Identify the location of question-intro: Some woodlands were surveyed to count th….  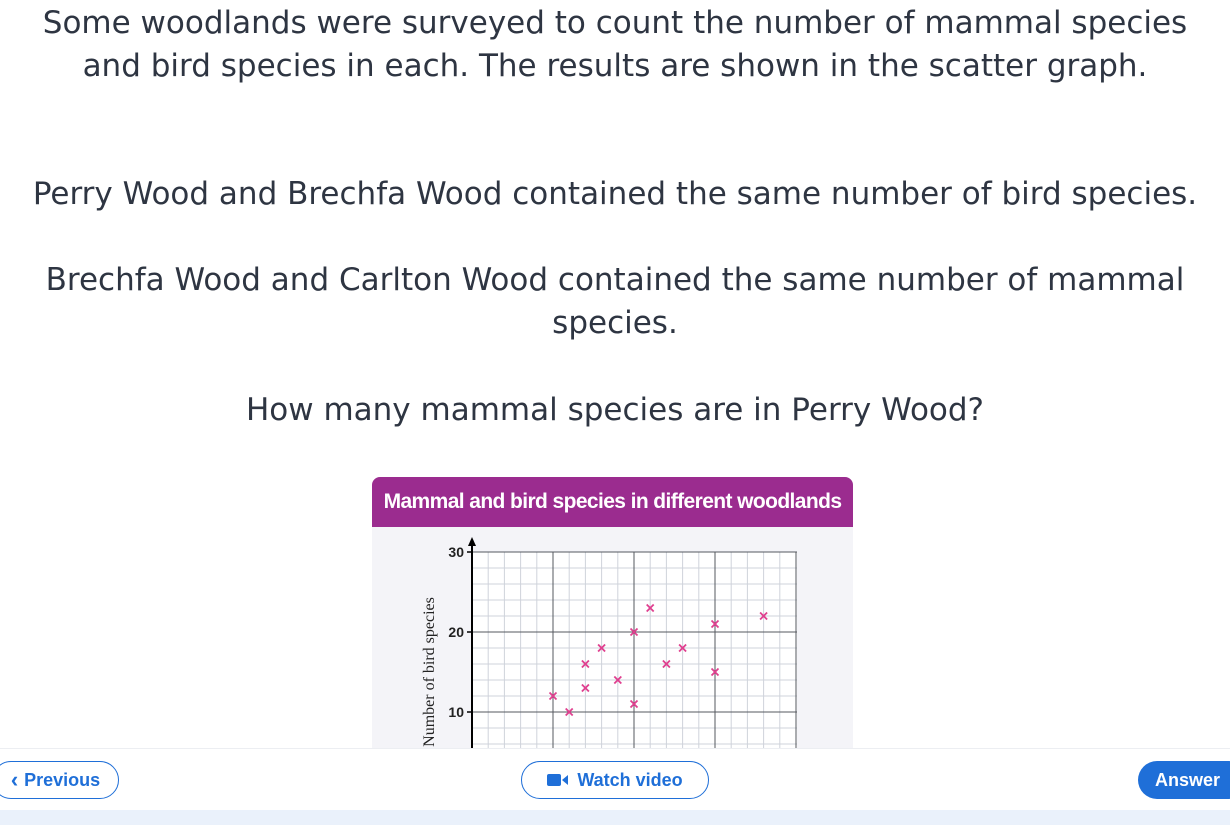
(615, 44).